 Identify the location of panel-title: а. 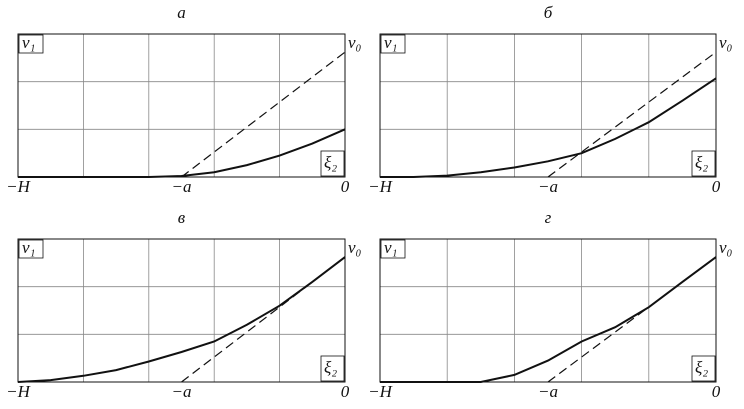
(181, 12).